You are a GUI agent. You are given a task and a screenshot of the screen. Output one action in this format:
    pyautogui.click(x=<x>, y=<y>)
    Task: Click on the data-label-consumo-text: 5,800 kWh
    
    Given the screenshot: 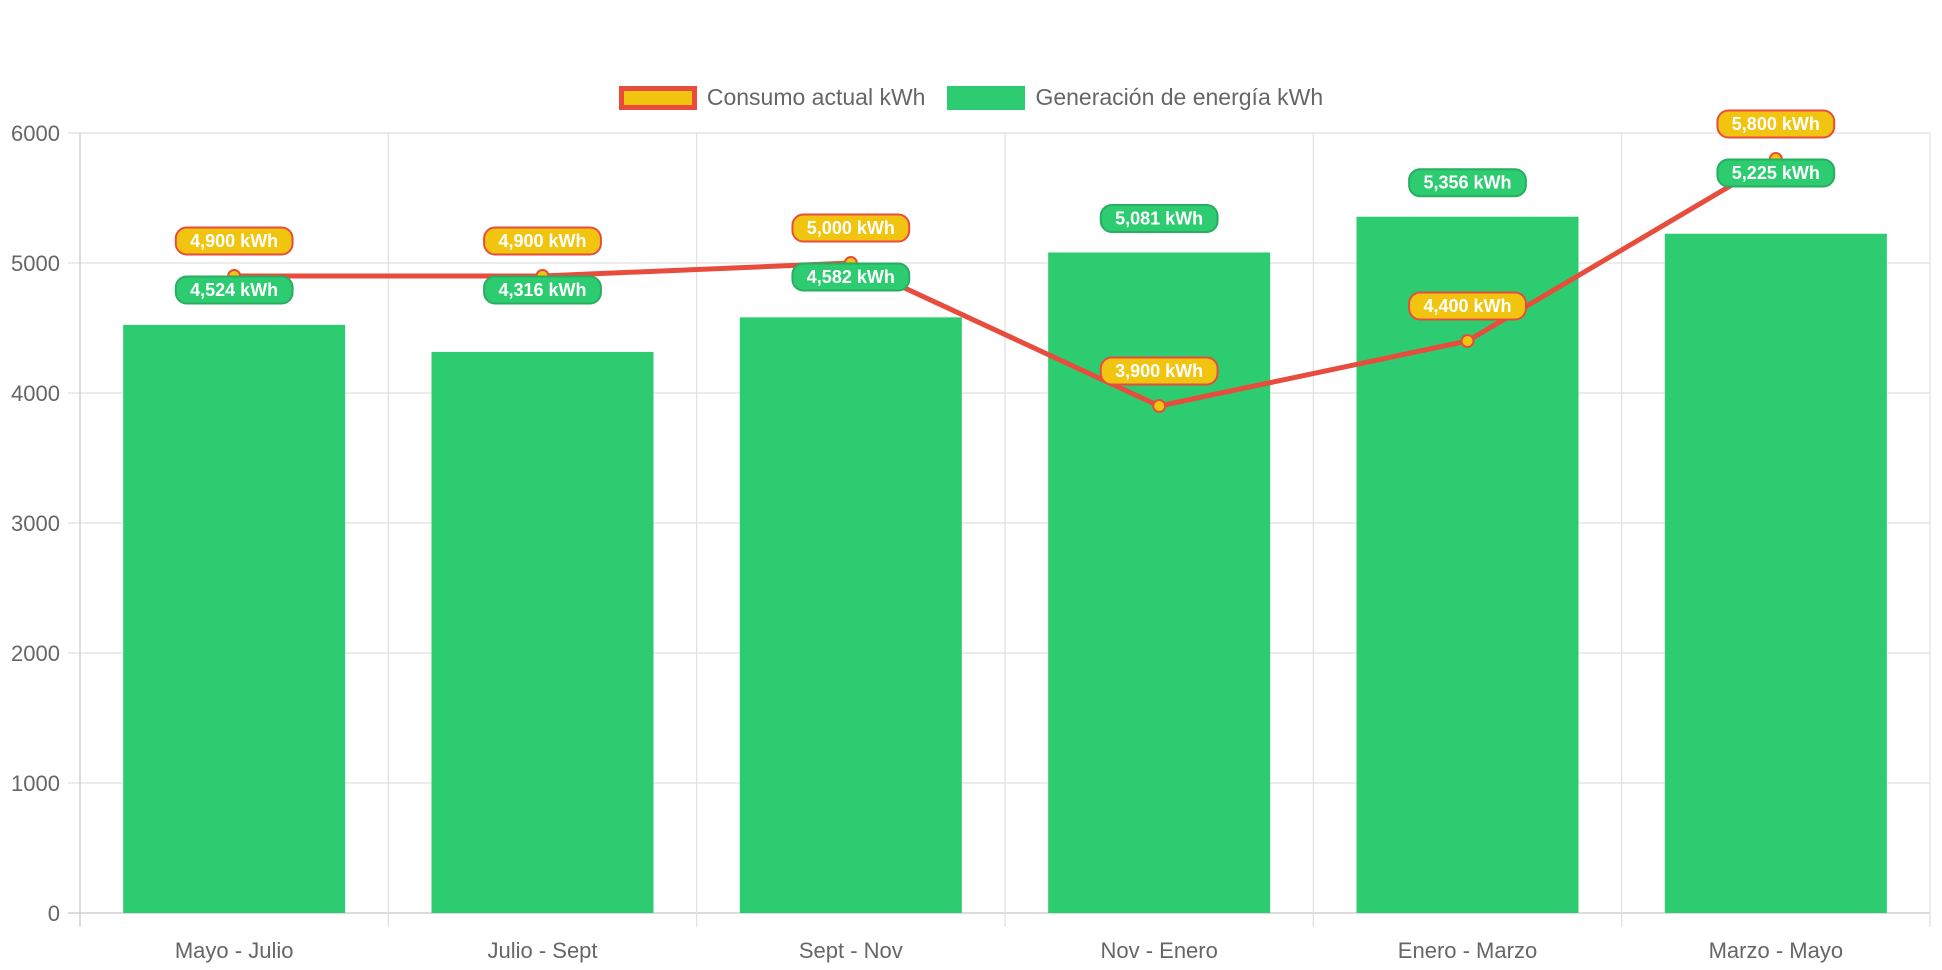 What is the action you would take?
    pyautogui.click(x=1776, y=124)
    